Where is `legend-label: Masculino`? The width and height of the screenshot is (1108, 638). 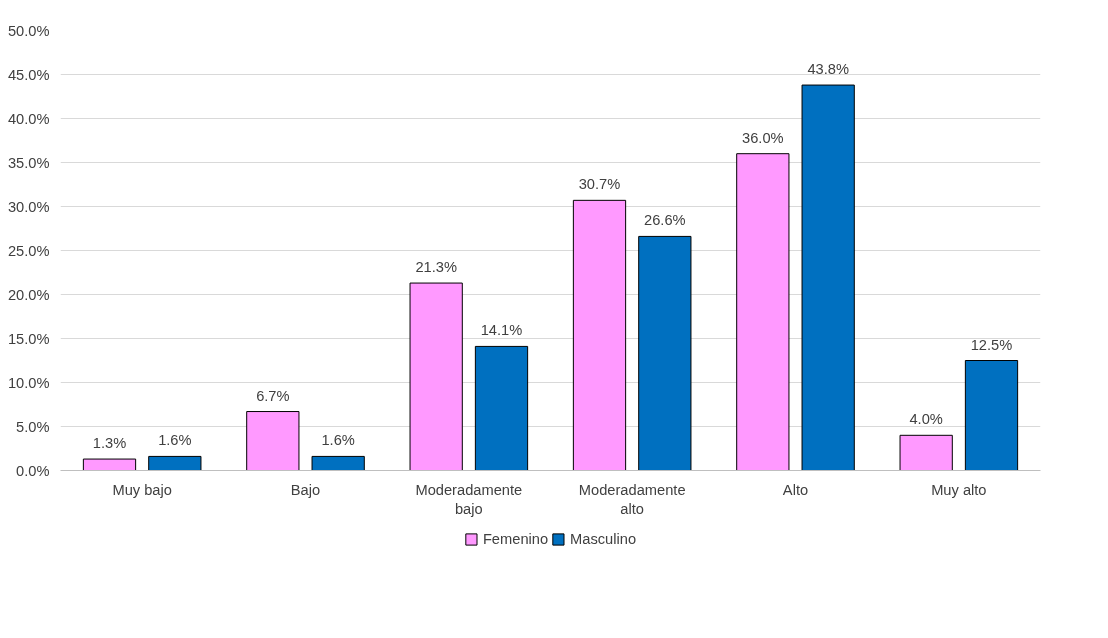 legend-label: Masculino is located at coordinates (603, 539).